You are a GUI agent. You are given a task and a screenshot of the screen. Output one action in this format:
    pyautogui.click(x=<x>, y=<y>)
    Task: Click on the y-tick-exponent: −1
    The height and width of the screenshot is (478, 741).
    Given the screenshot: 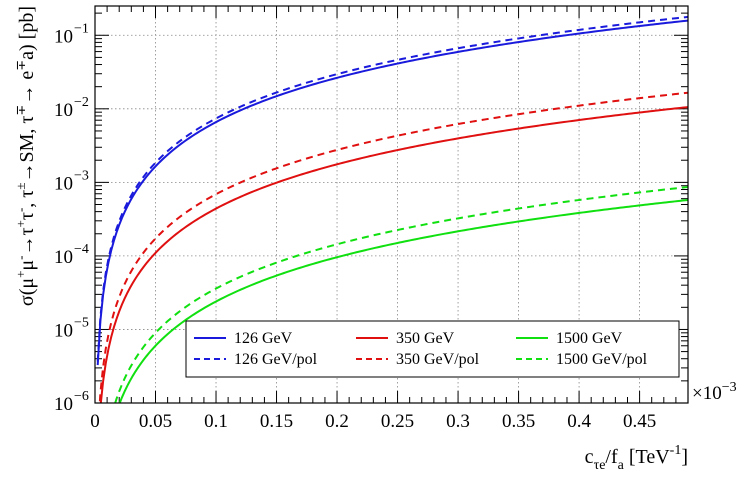 What is the action you would take?
    pyautogui.click(x=81, y=28)
    